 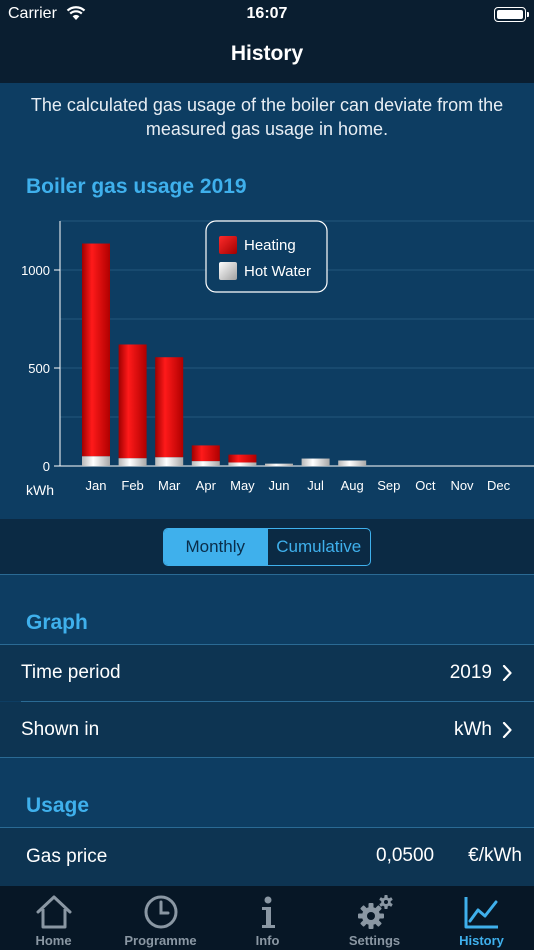 I want to click on legend-label-heating: Heating, so click(x=270, y=245).